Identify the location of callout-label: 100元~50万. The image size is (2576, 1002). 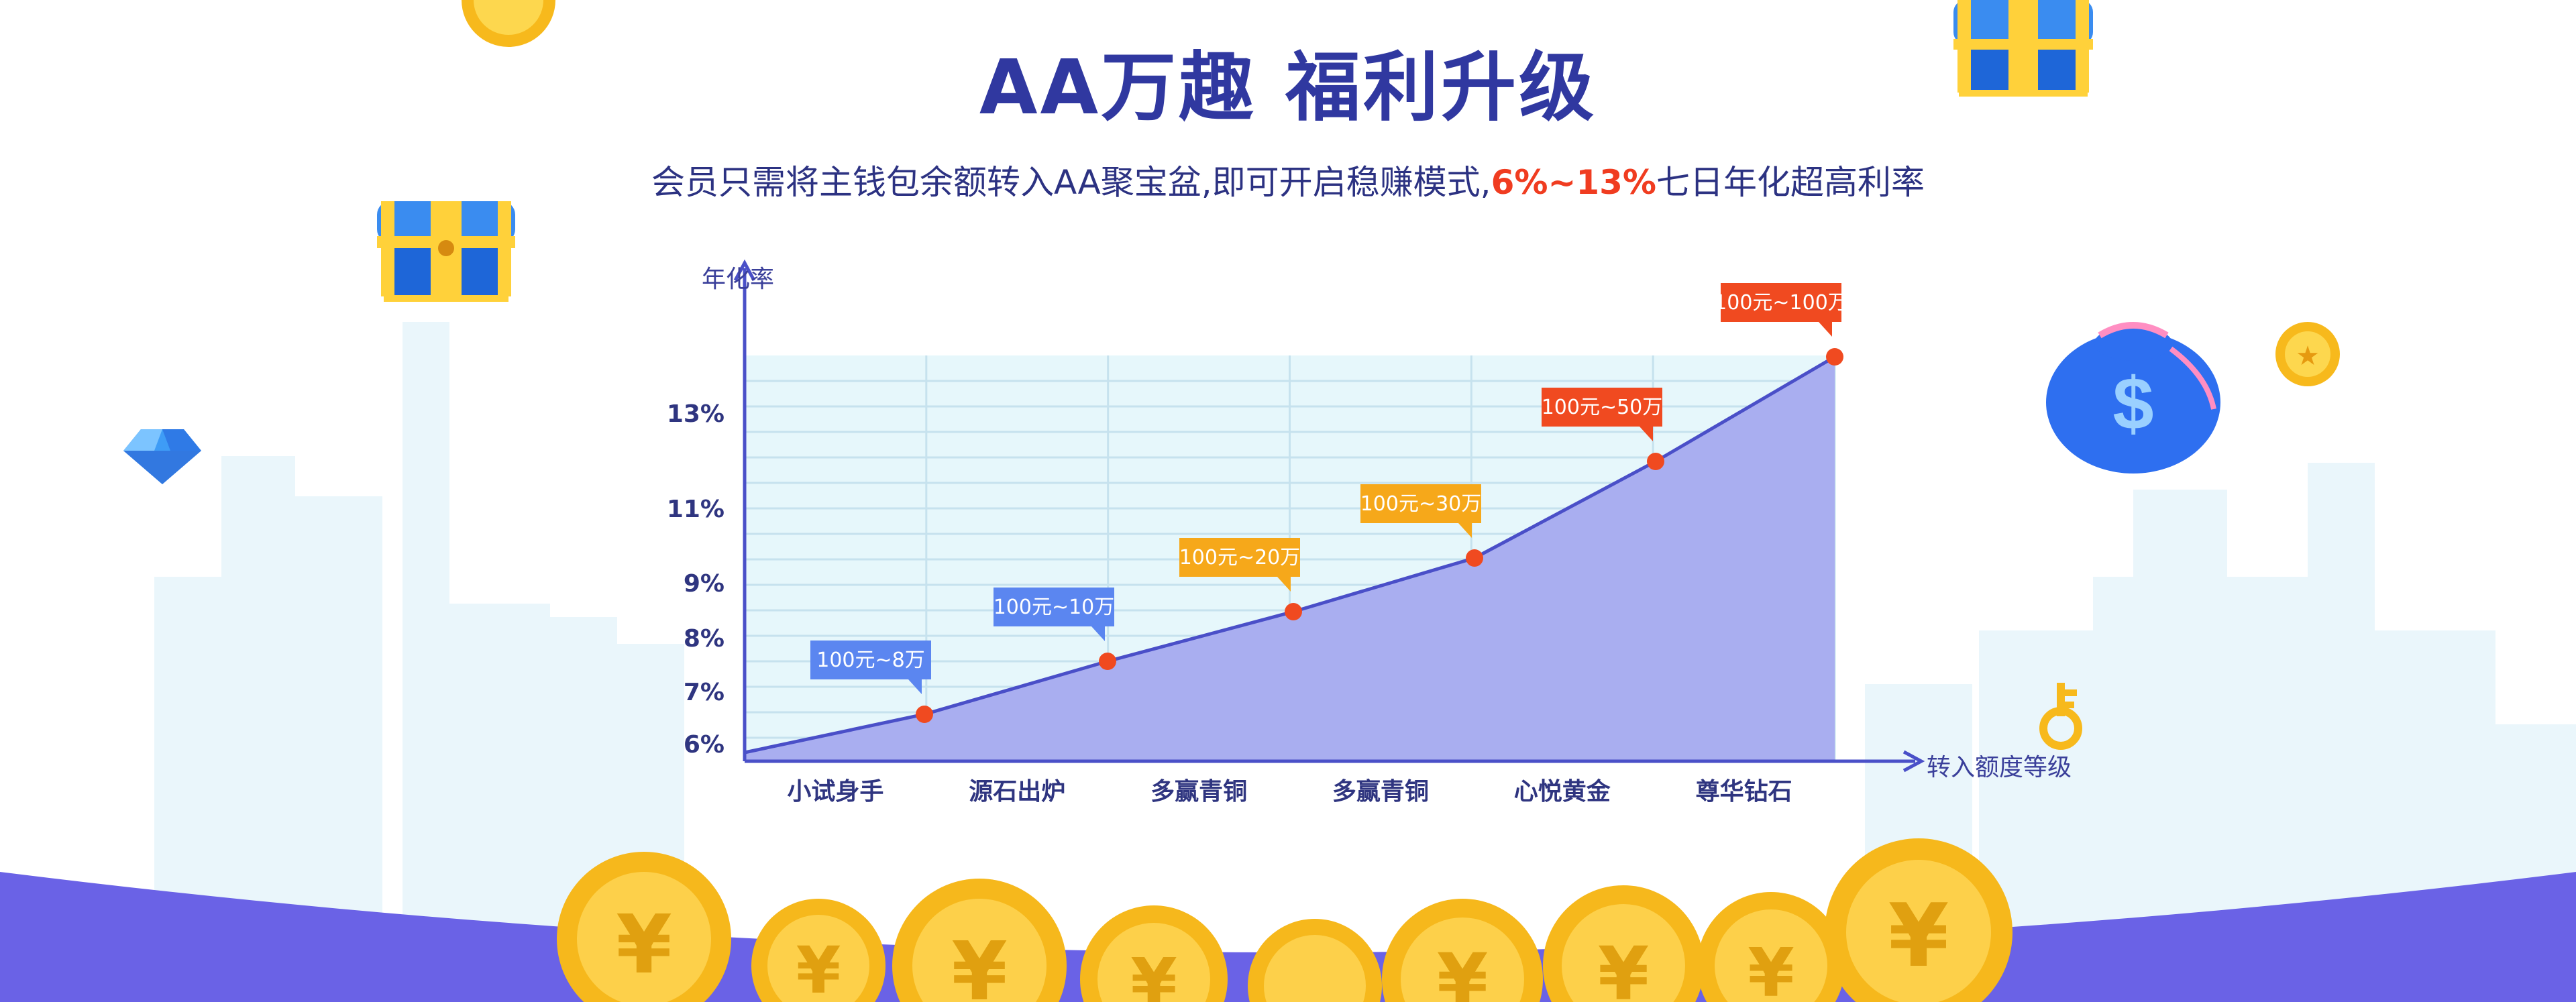
(1602, 408).